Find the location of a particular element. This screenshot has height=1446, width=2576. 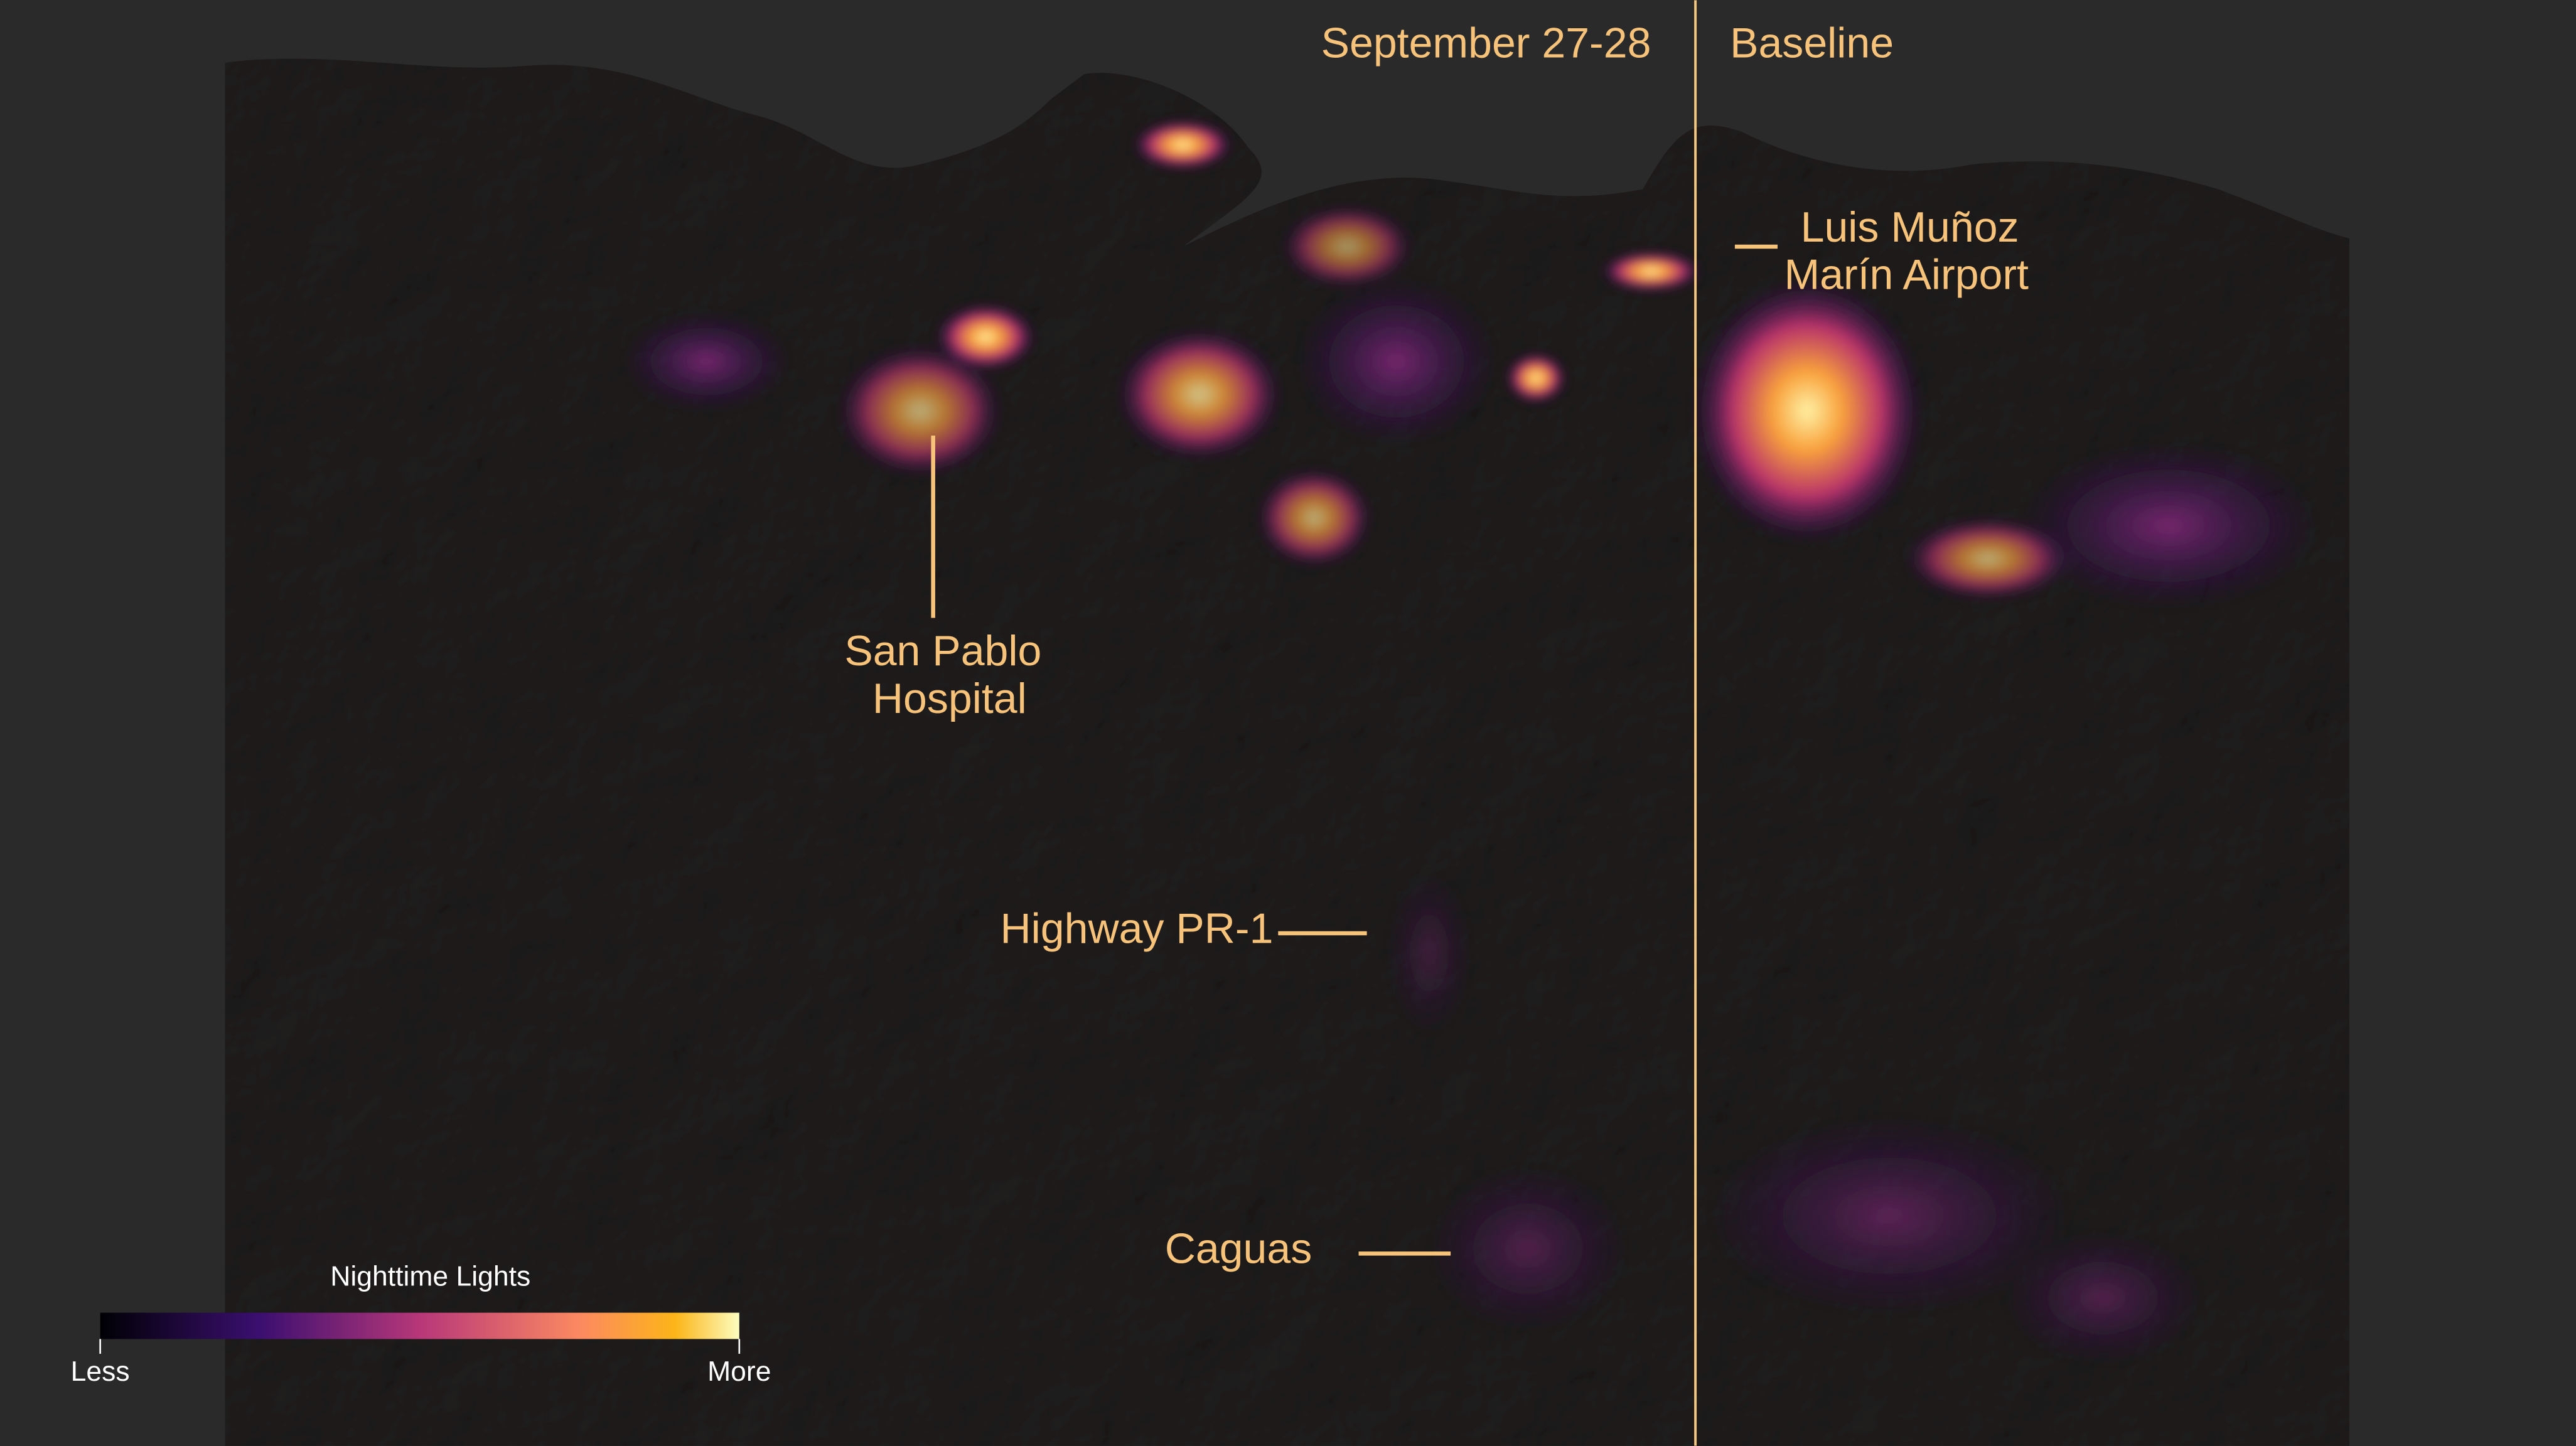

panel-label: Baseline is located at coordinates (1812, 43).